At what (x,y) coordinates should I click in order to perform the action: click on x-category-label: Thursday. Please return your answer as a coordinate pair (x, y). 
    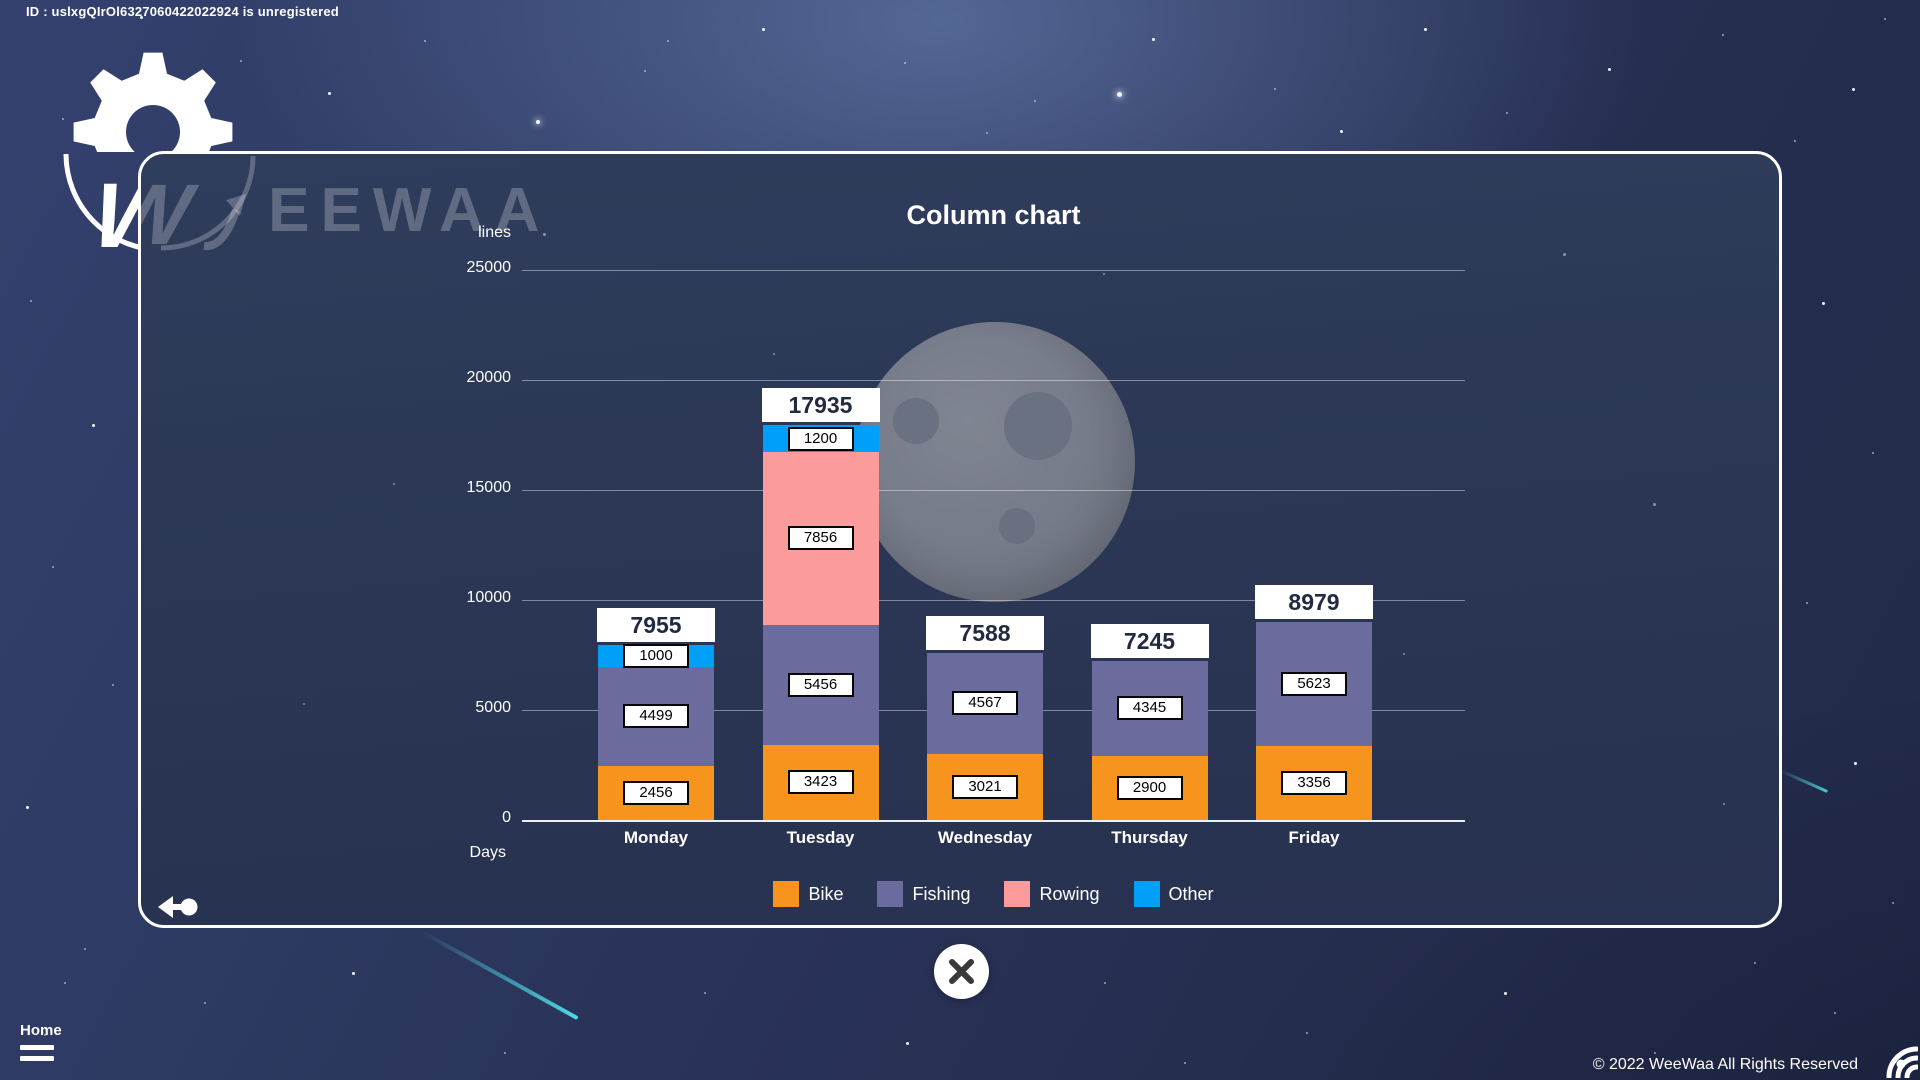
    Looking at the image, I should click on (1149, 837).